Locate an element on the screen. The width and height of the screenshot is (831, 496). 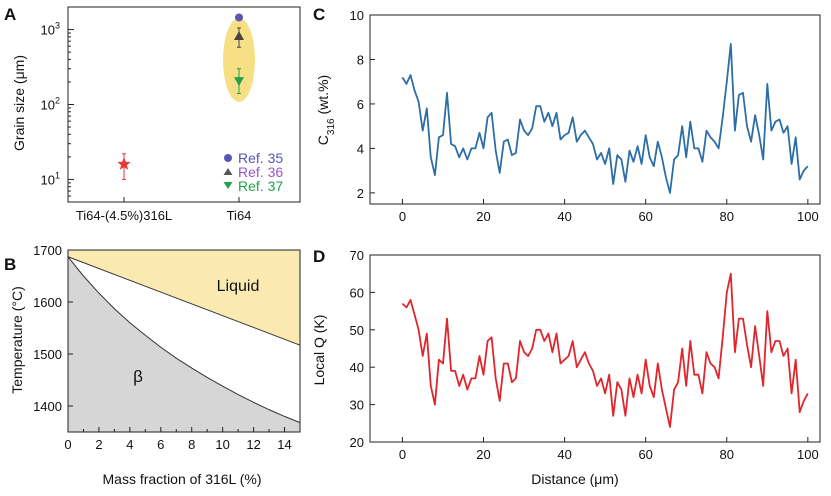
panel-a-x-tick-label-ti64: Ti64 is located at coordinates (239, 215).